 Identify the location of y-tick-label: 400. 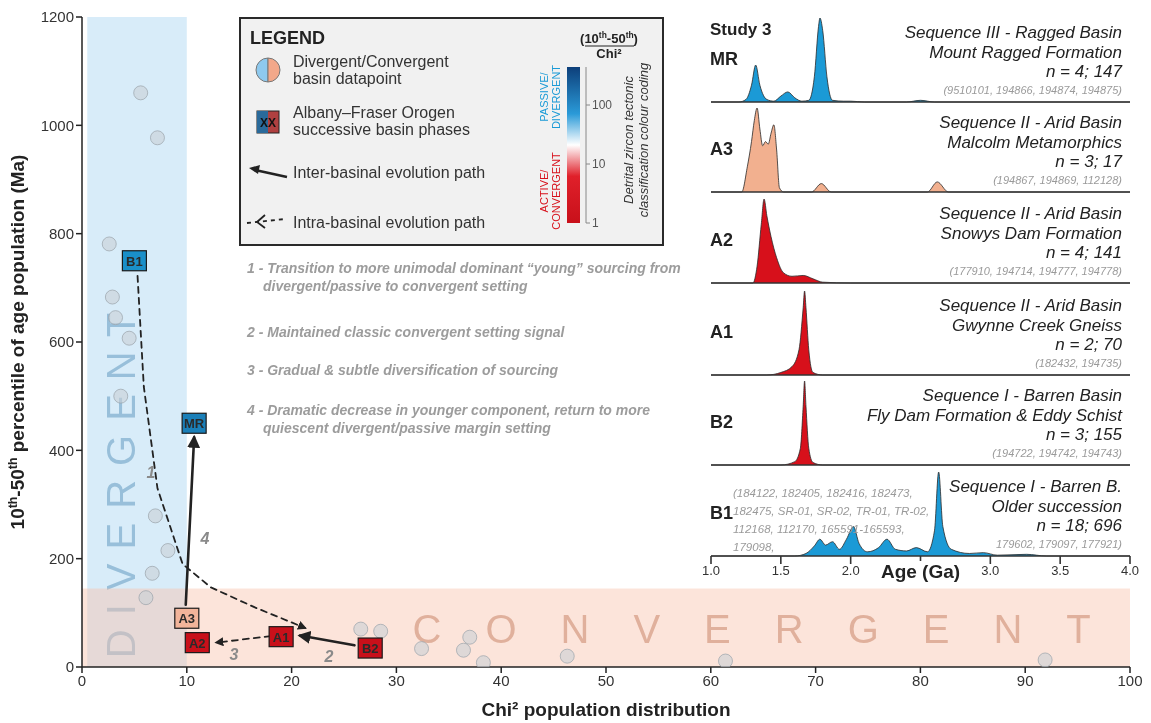
(61, 450).